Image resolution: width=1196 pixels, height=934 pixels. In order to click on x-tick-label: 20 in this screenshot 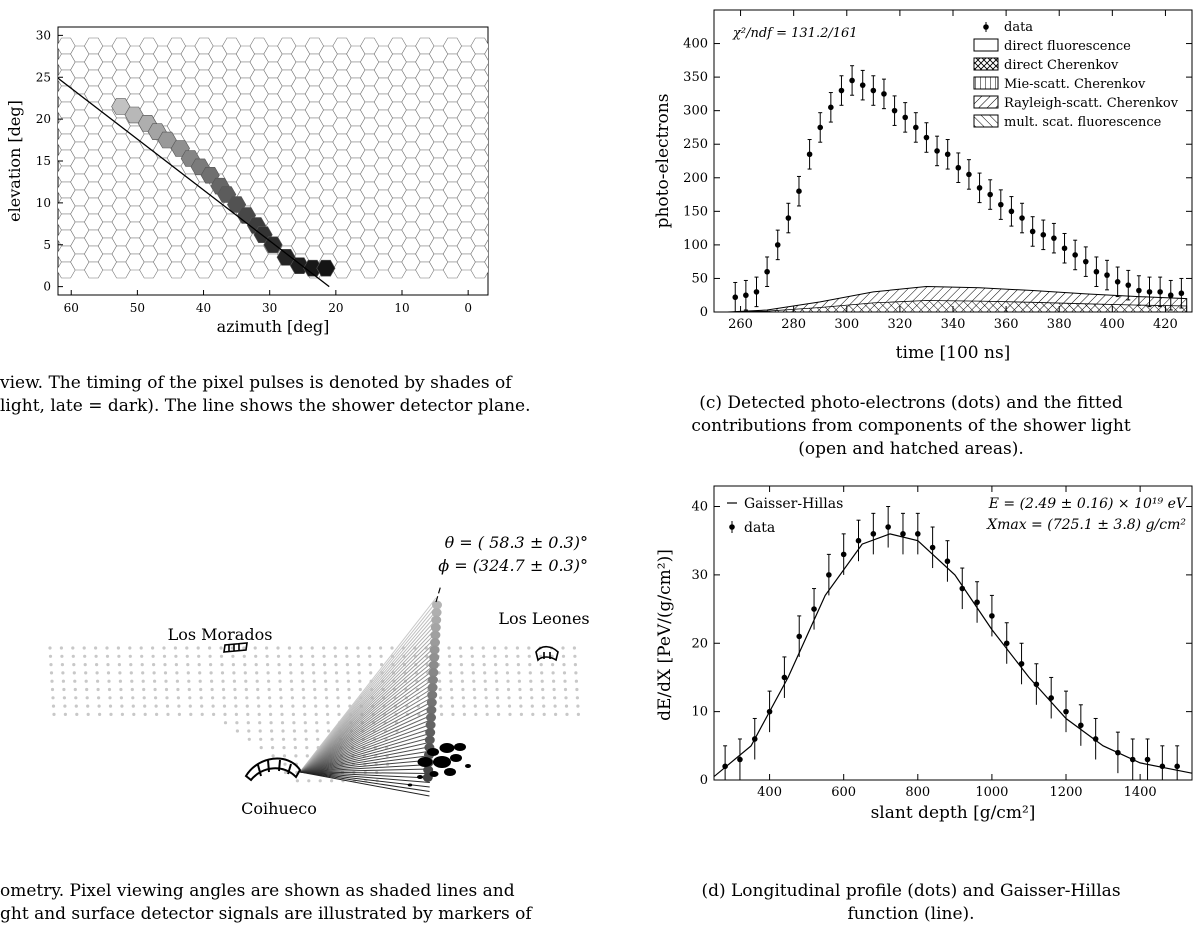, I will do `click(335, 308)`.